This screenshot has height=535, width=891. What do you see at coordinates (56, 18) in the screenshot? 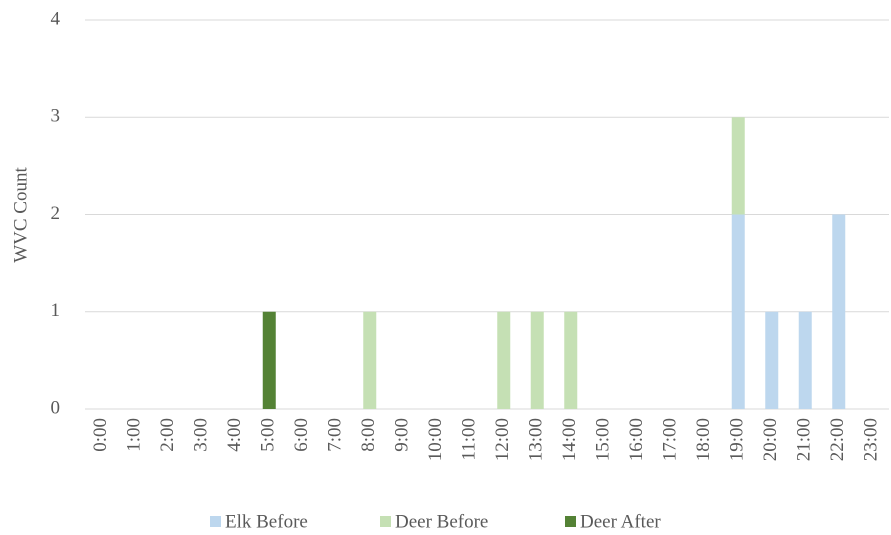
I see `y-tick-label: 4` at bounding box center [56, 18].